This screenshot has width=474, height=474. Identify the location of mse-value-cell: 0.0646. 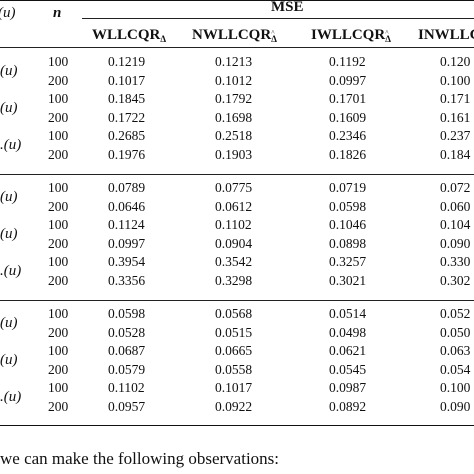
(127, 206).